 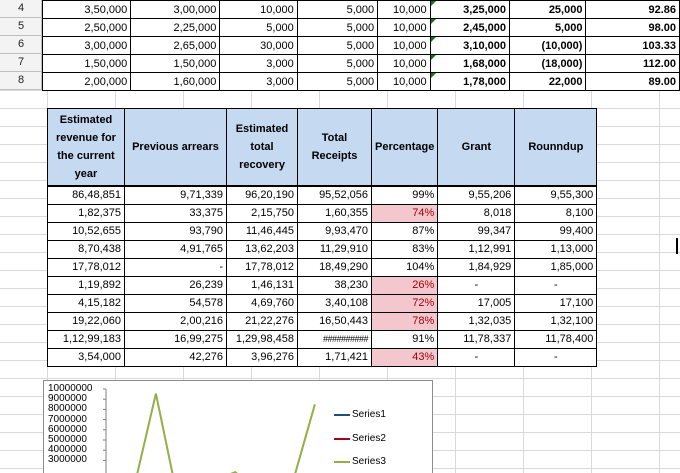 I want to click on cell: 10,52,655, so click(x=86, y=231).